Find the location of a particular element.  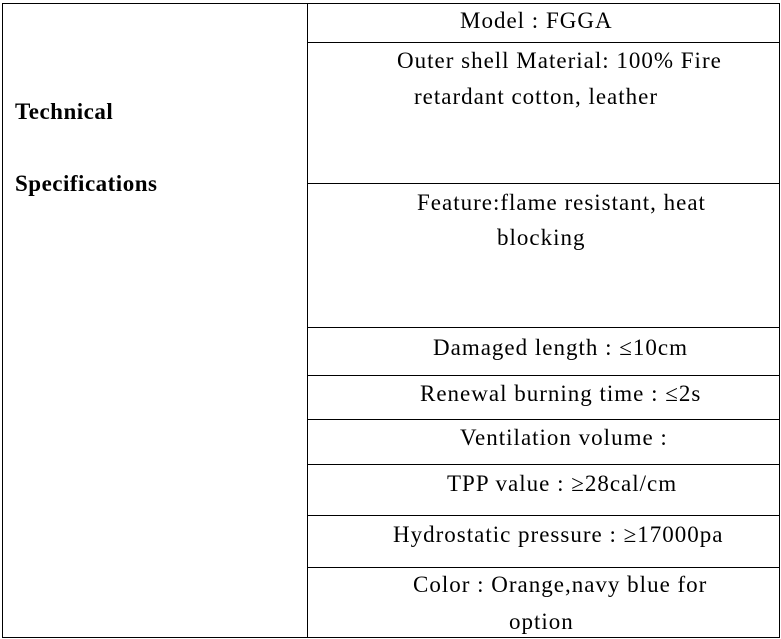

spec-material: Outer shell Material: 100% Fire is located at coordinates (559, 60).